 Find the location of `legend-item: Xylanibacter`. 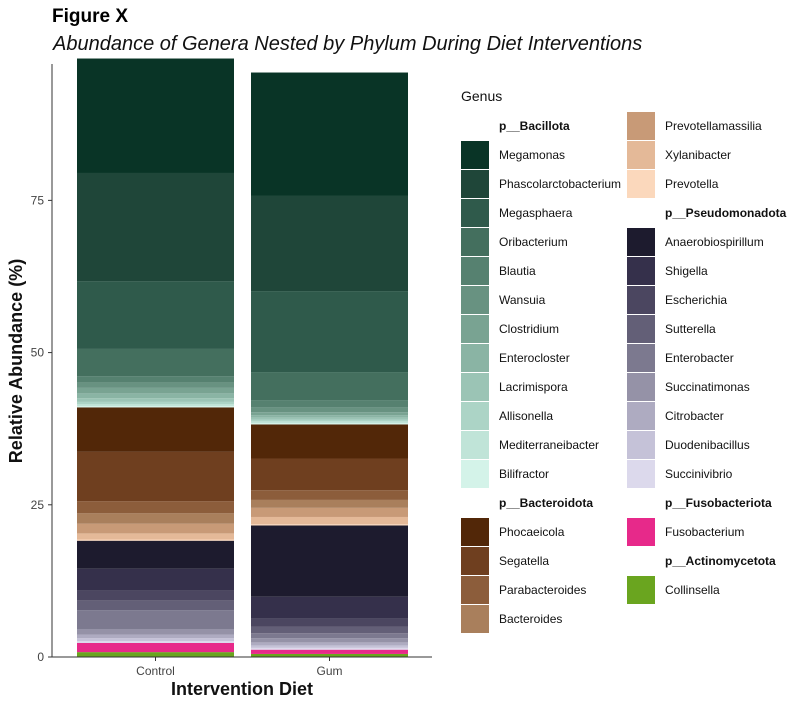

legend-item: Xylanibacter is located at coordinates (712, 155).